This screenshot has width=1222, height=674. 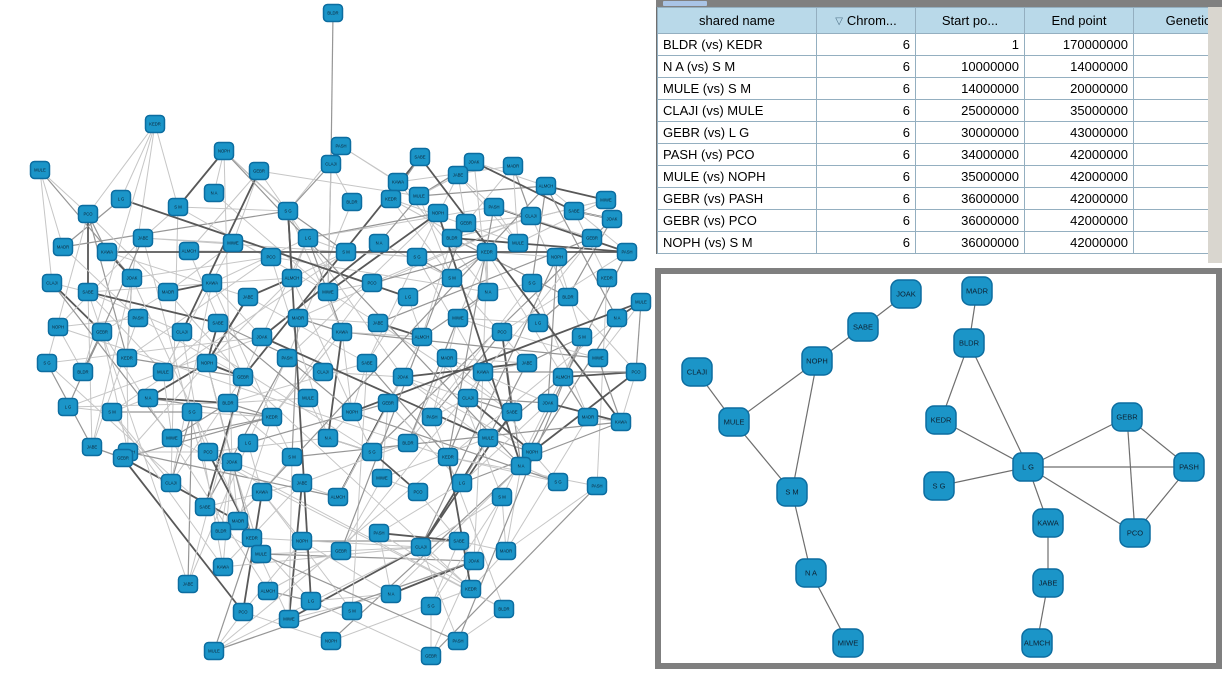 I want to click on table-cell: NOPH (vs) S M, so click(x=737, y=243).